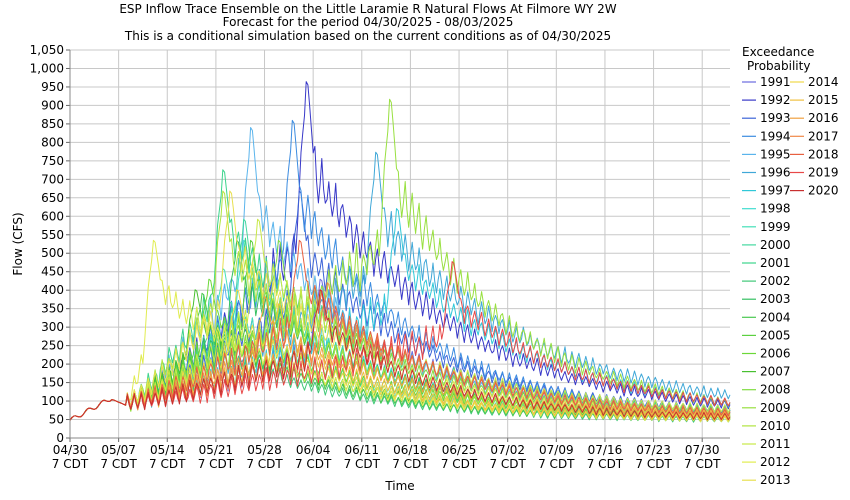 The height and width of the screenshot is (500, 850). Describe the element at coordinates (167, 450) in the screenshot. I see `x-tick-label: 05/14` at that location.